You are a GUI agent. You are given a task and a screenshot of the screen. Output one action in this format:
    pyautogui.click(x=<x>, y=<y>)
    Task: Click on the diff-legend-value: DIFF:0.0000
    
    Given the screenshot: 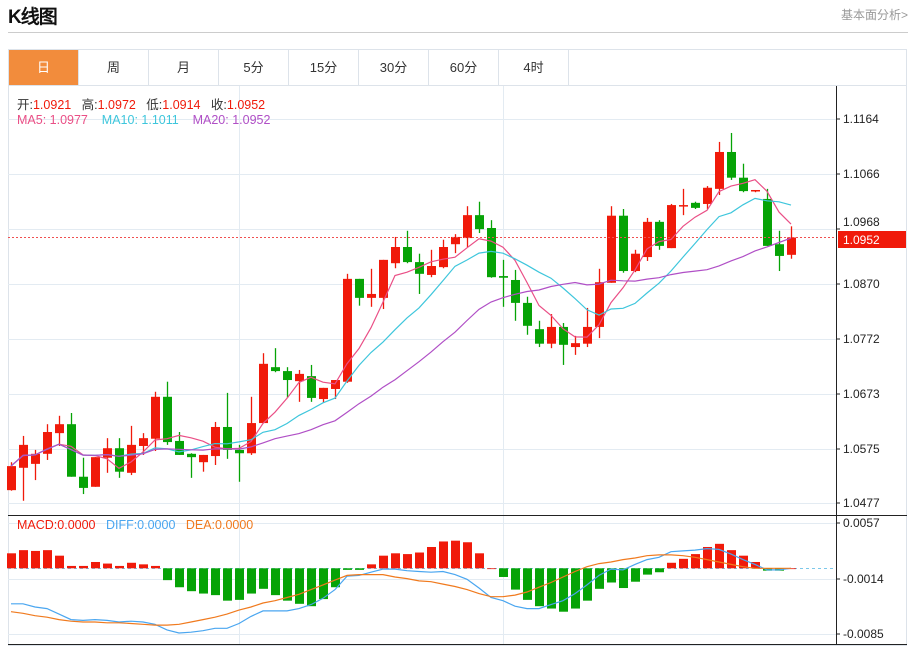 What is the action you would take?
    pyautogui.click(x=140, y=525)
    